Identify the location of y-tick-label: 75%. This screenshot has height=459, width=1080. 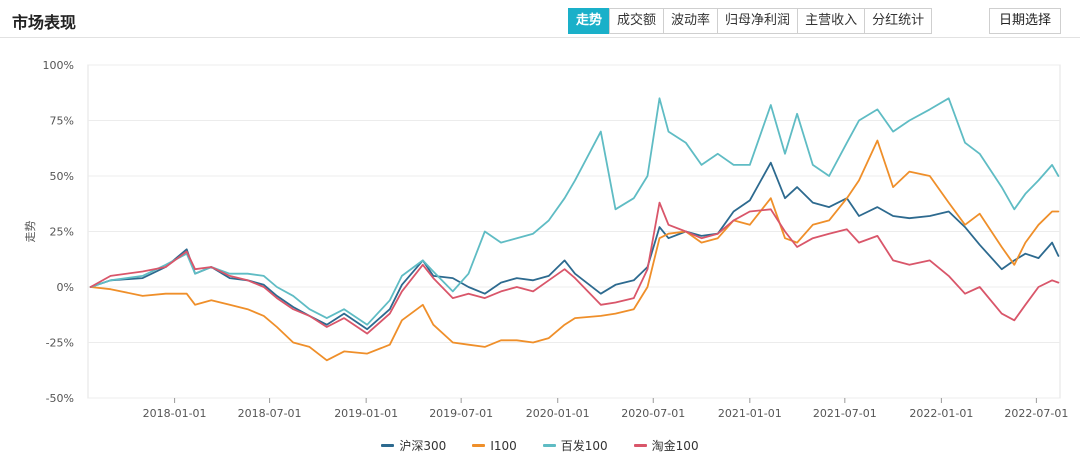
(62, 121).